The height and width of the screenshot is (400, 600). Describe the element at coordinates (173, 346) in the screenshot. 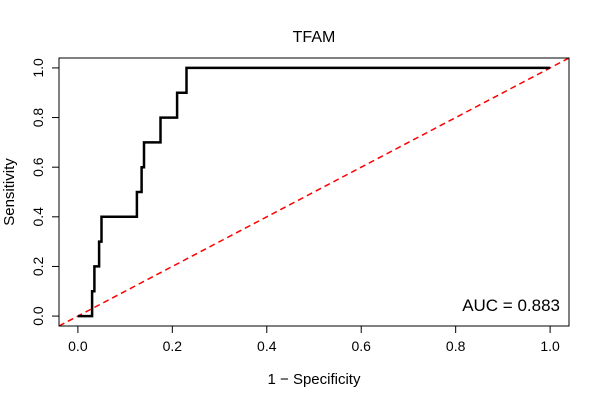

I see `x-tick-label: 0.2` at that location.